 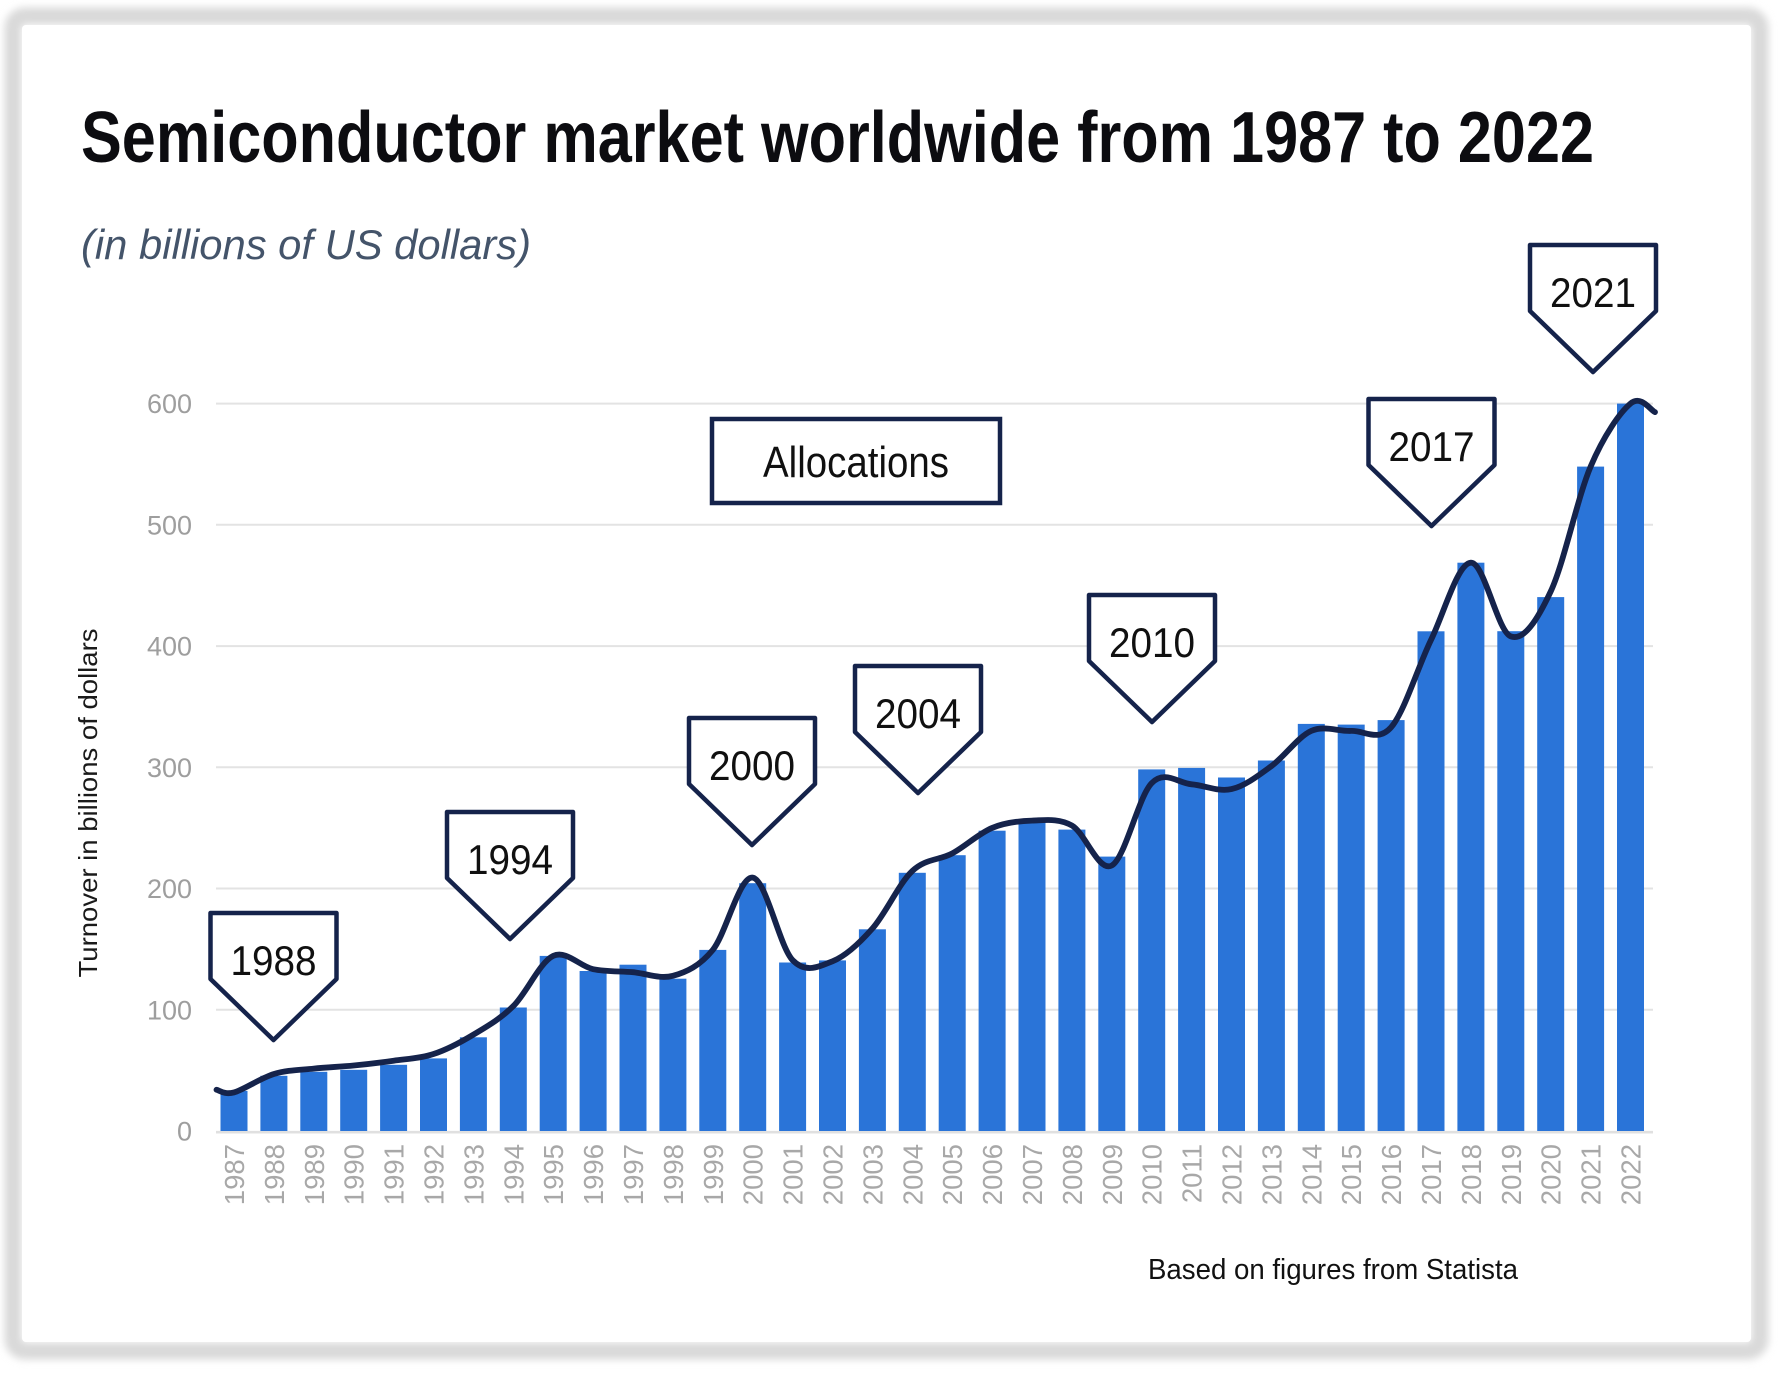 What do you see at coordinates (394, 1174) in the screenshot?
I see `svg-text: 1991` at bounding box center [394, 1174].